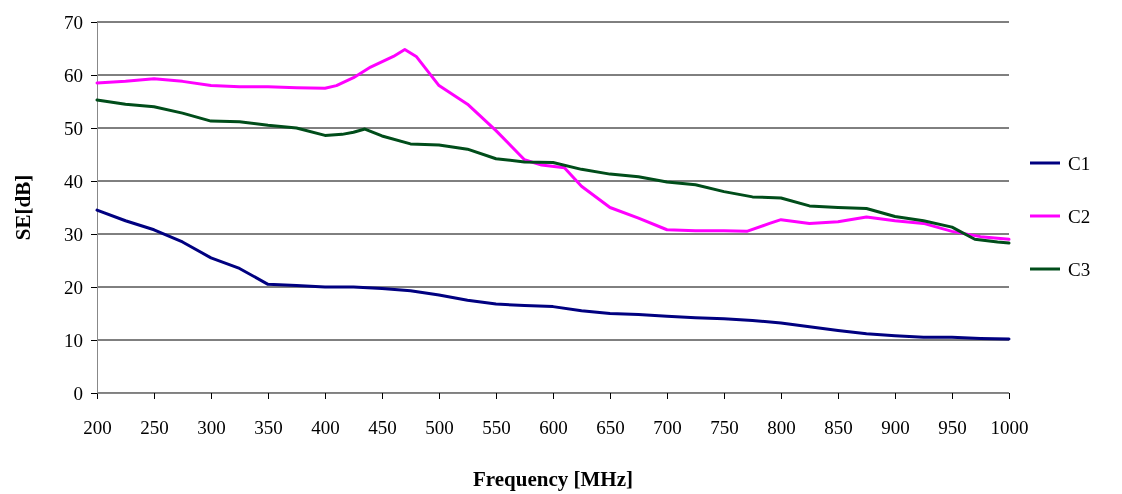 The image size is (1122, 494). What do you see at coordinates (496, 428) in the screenshot?
I see `x-tick-label: 550` at bounding box center [496, 428].